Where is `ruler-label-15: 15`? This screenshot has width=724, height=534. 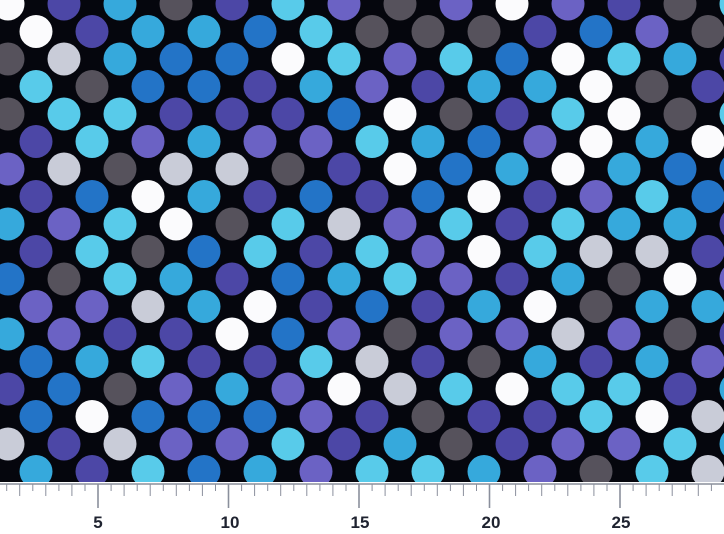 ruler-label-15: 15 is located at coordinates (360, 522).